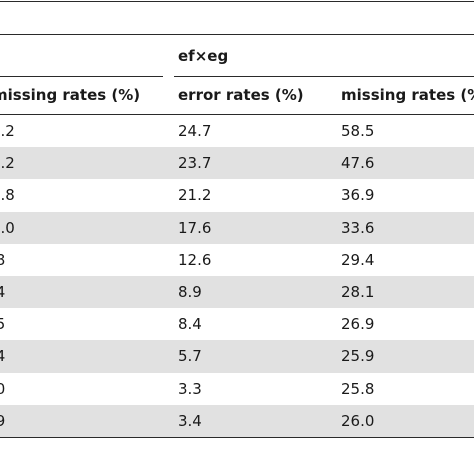 Image resolution: width=474 pixels, height=474 pixels. What do you see at coordinates (241, 95) in the screenshot?
I see `column-header-error-rates: error rates (%)` at bounding box center [241, 95].